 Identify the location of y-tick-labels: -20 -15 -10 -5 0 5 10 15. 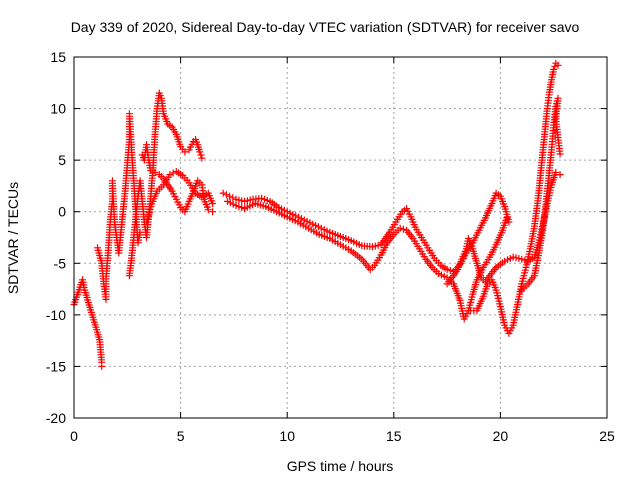
(56, 237).